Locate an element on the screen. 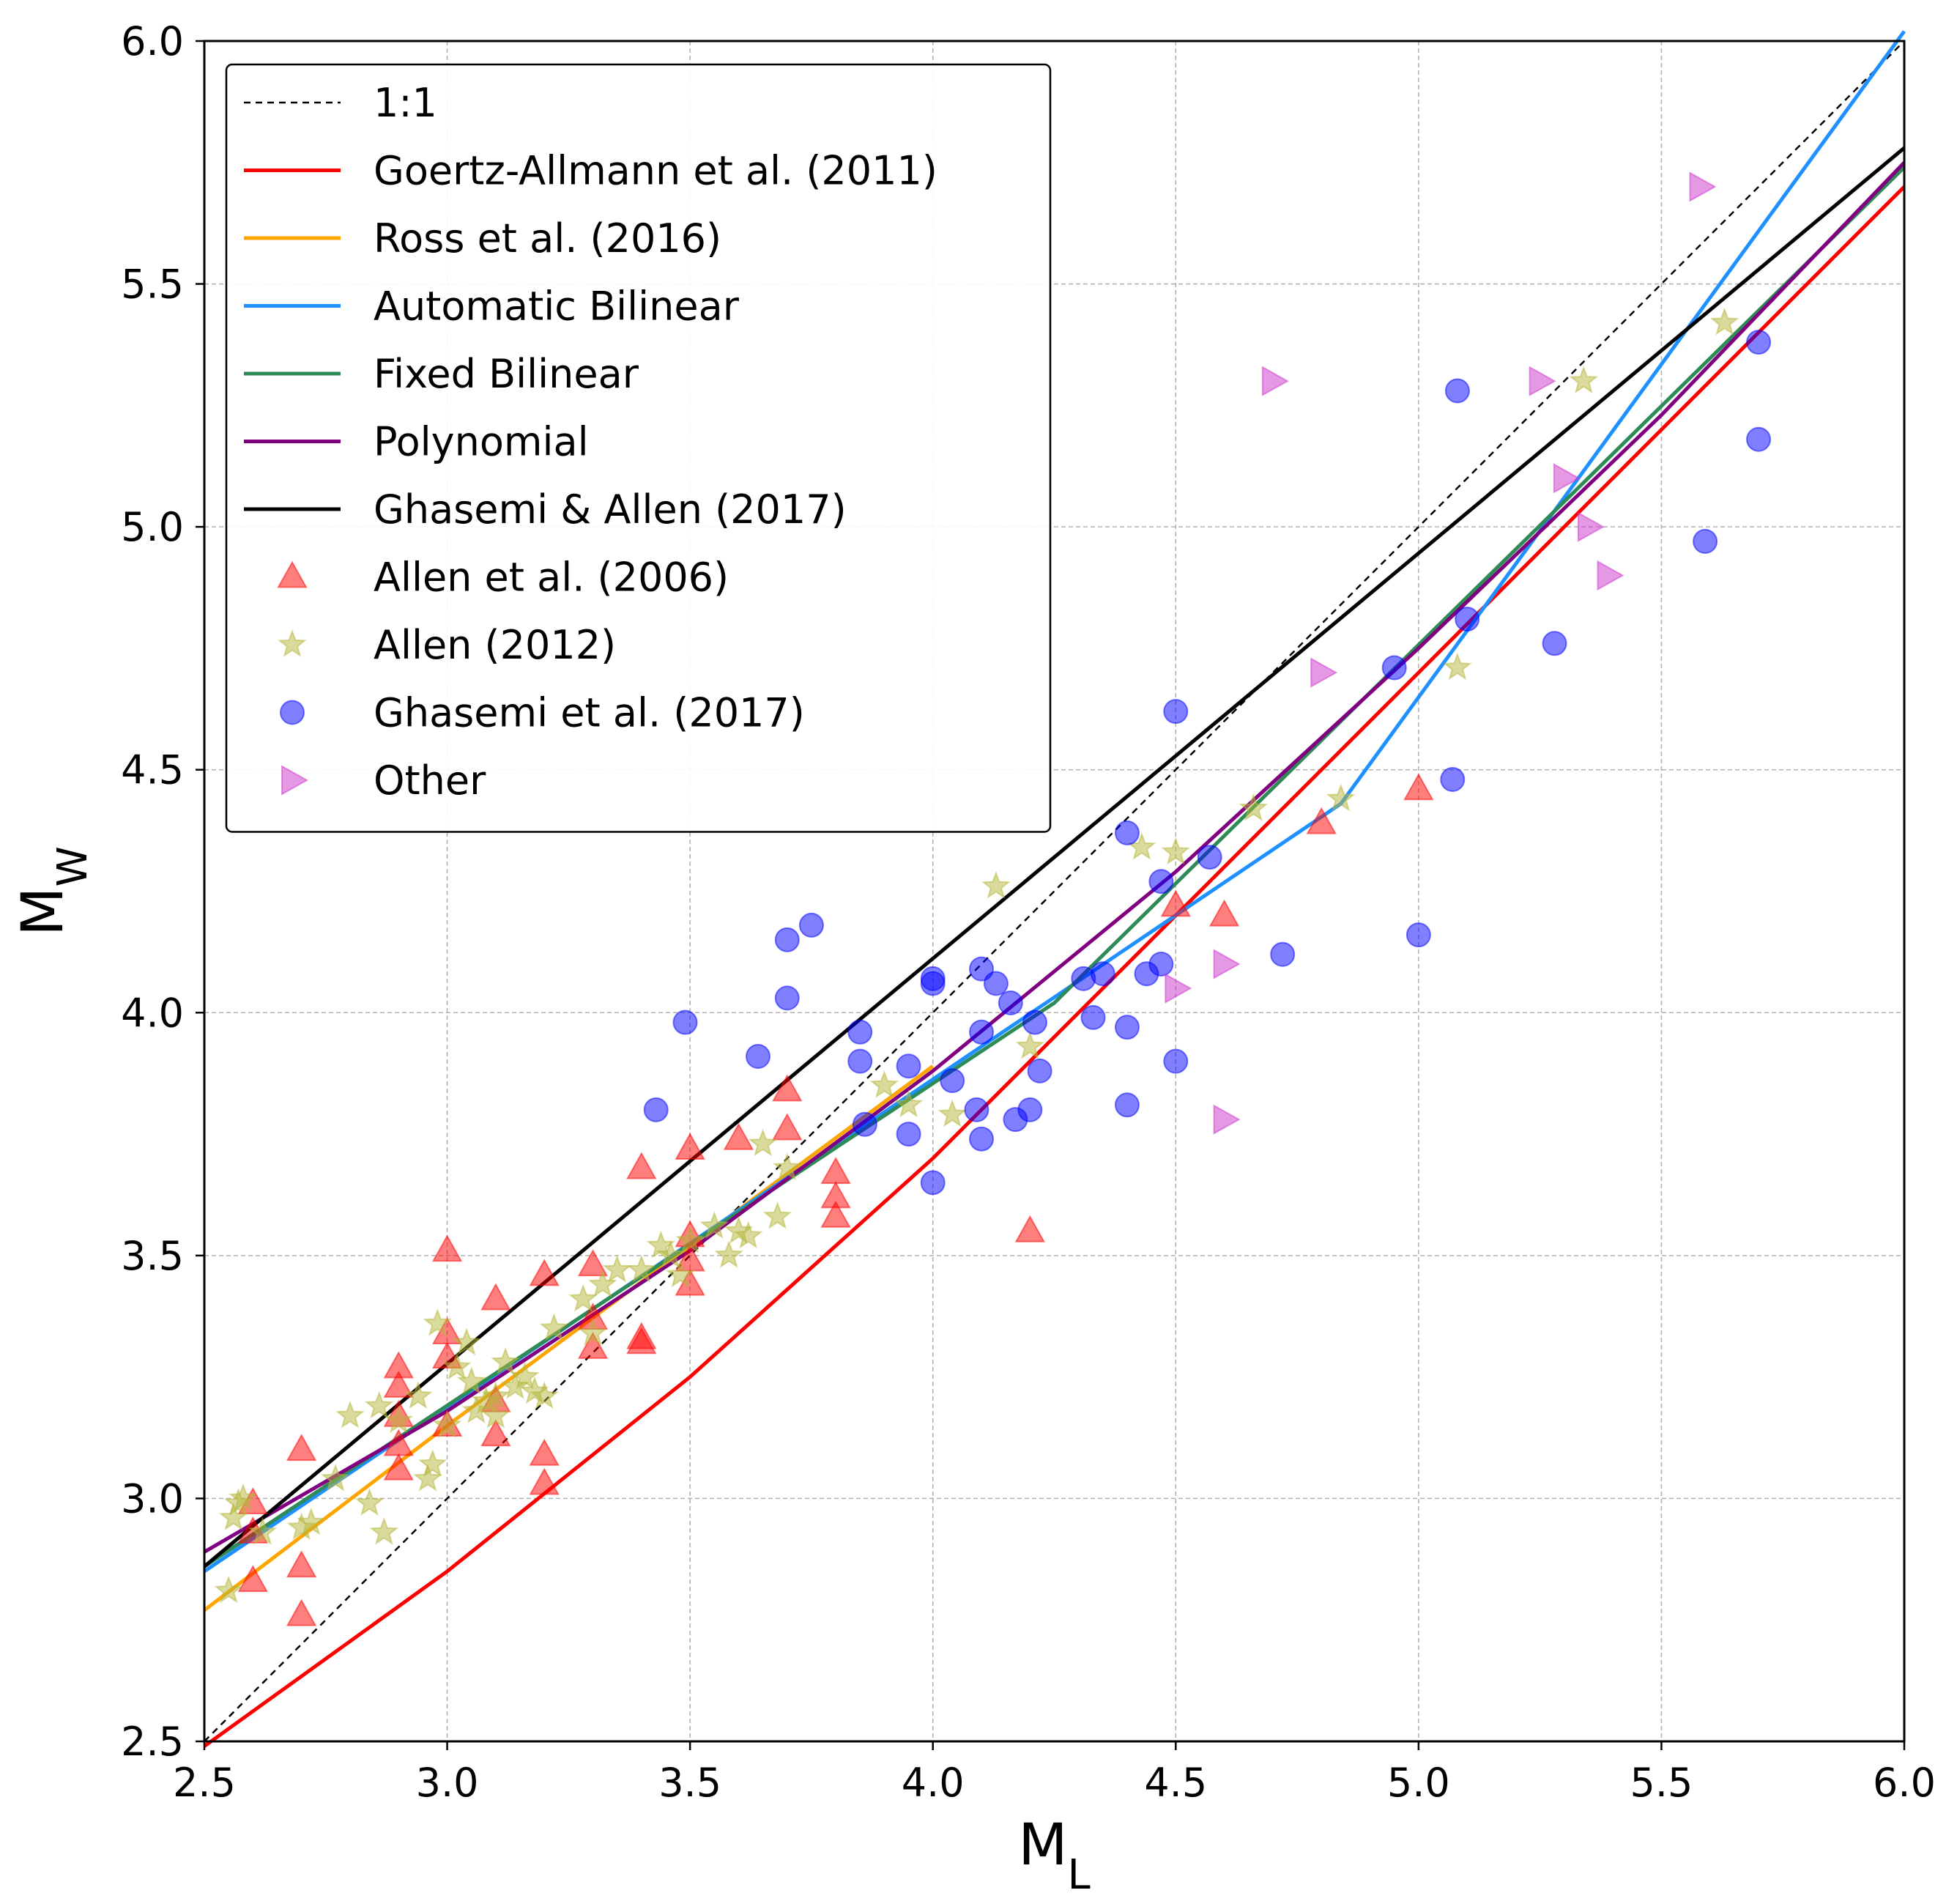 This screenshot has height=1904, width=1957. y-tick-label: 5.0 is located at coordinates (152, 527).